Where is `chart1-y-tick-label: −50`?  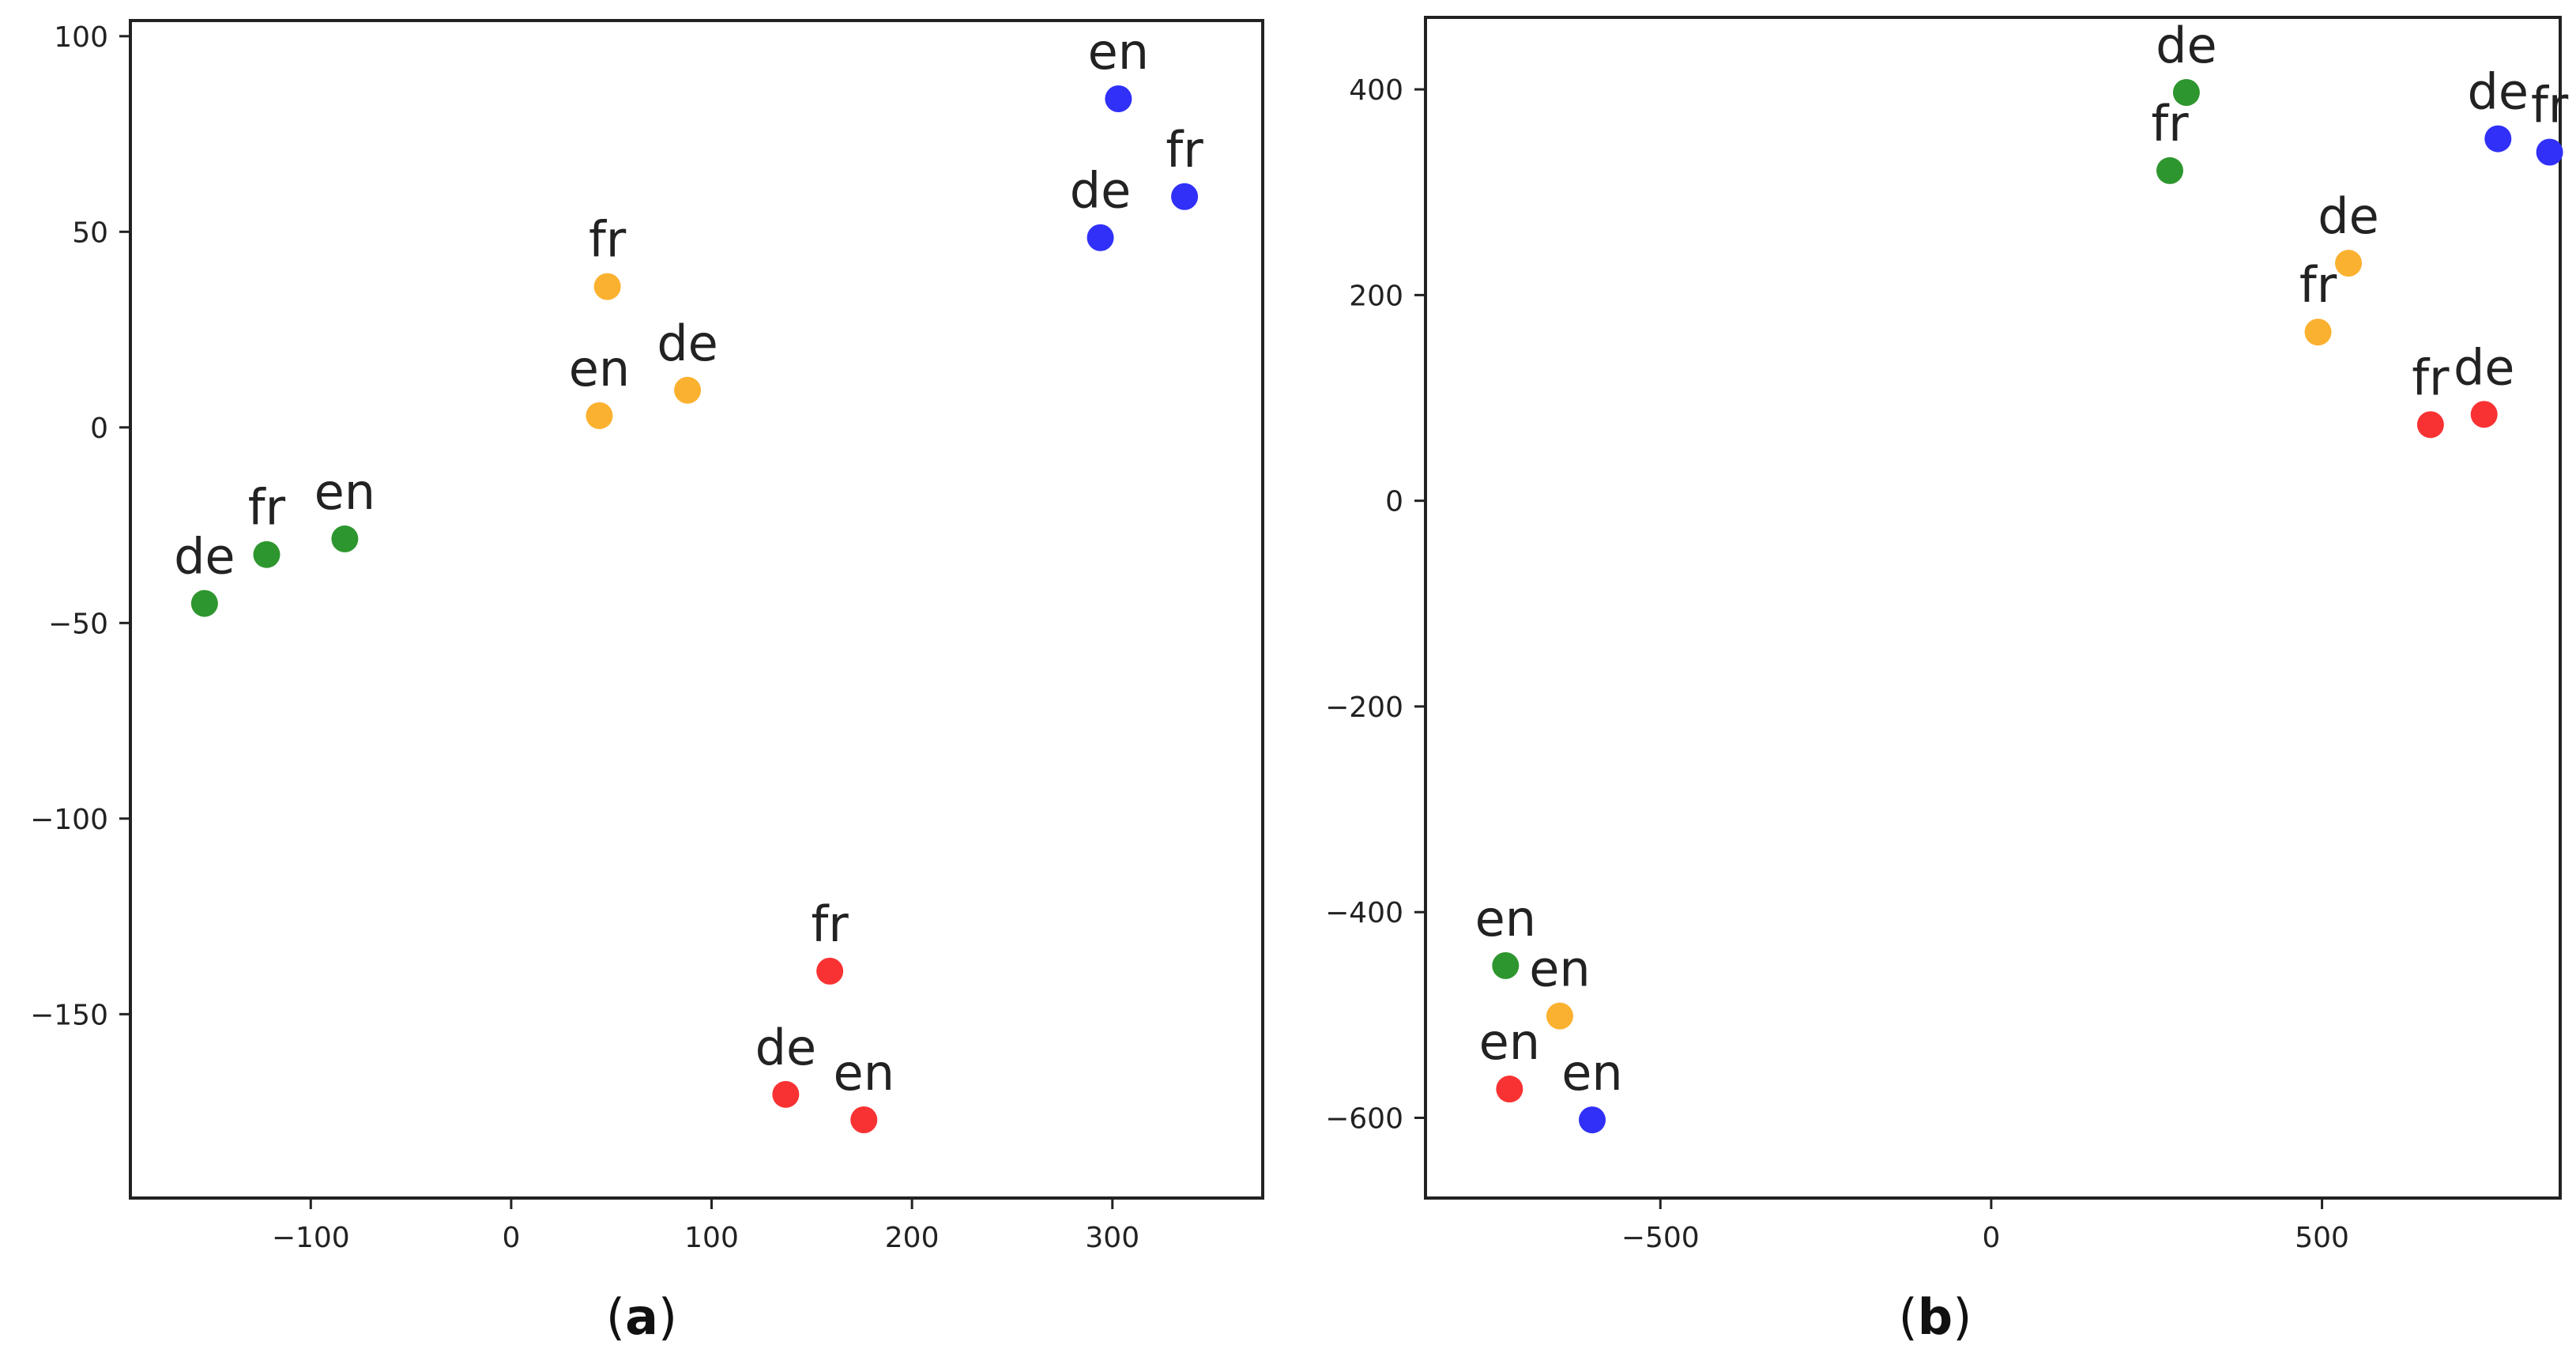 chart1-y-tick-label: −50 is located at coordinates (78, 624).